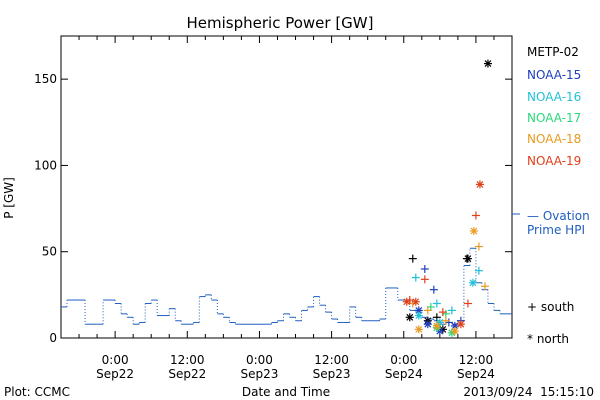 This screenshot has width=600, height=400. I want to click on y-tick-label: 0, so click(53, 338).